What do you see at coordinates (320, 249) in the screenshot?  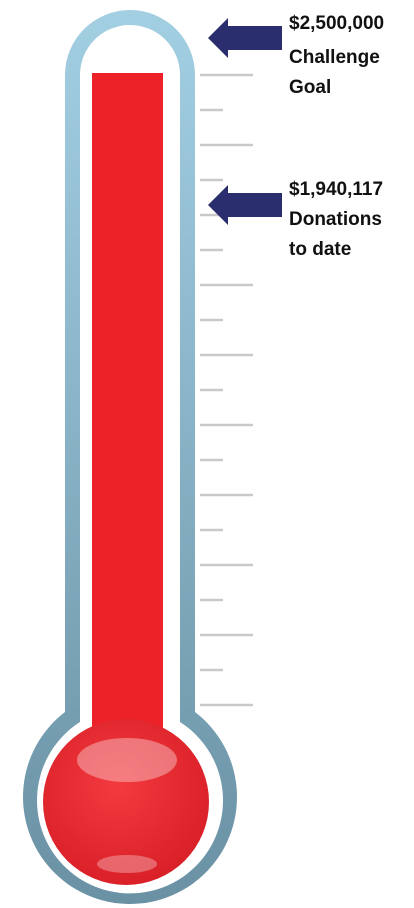 I see `donations-label: to date` at bounding box center [320, 249].